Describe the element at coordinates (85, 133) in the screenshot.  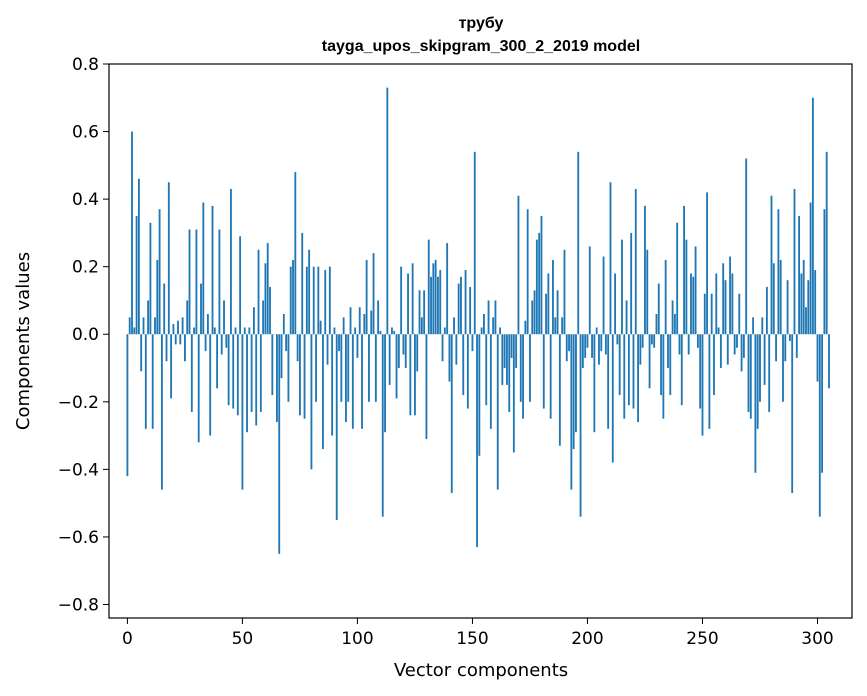
I see `y-tick-label: 0.6` at that location.